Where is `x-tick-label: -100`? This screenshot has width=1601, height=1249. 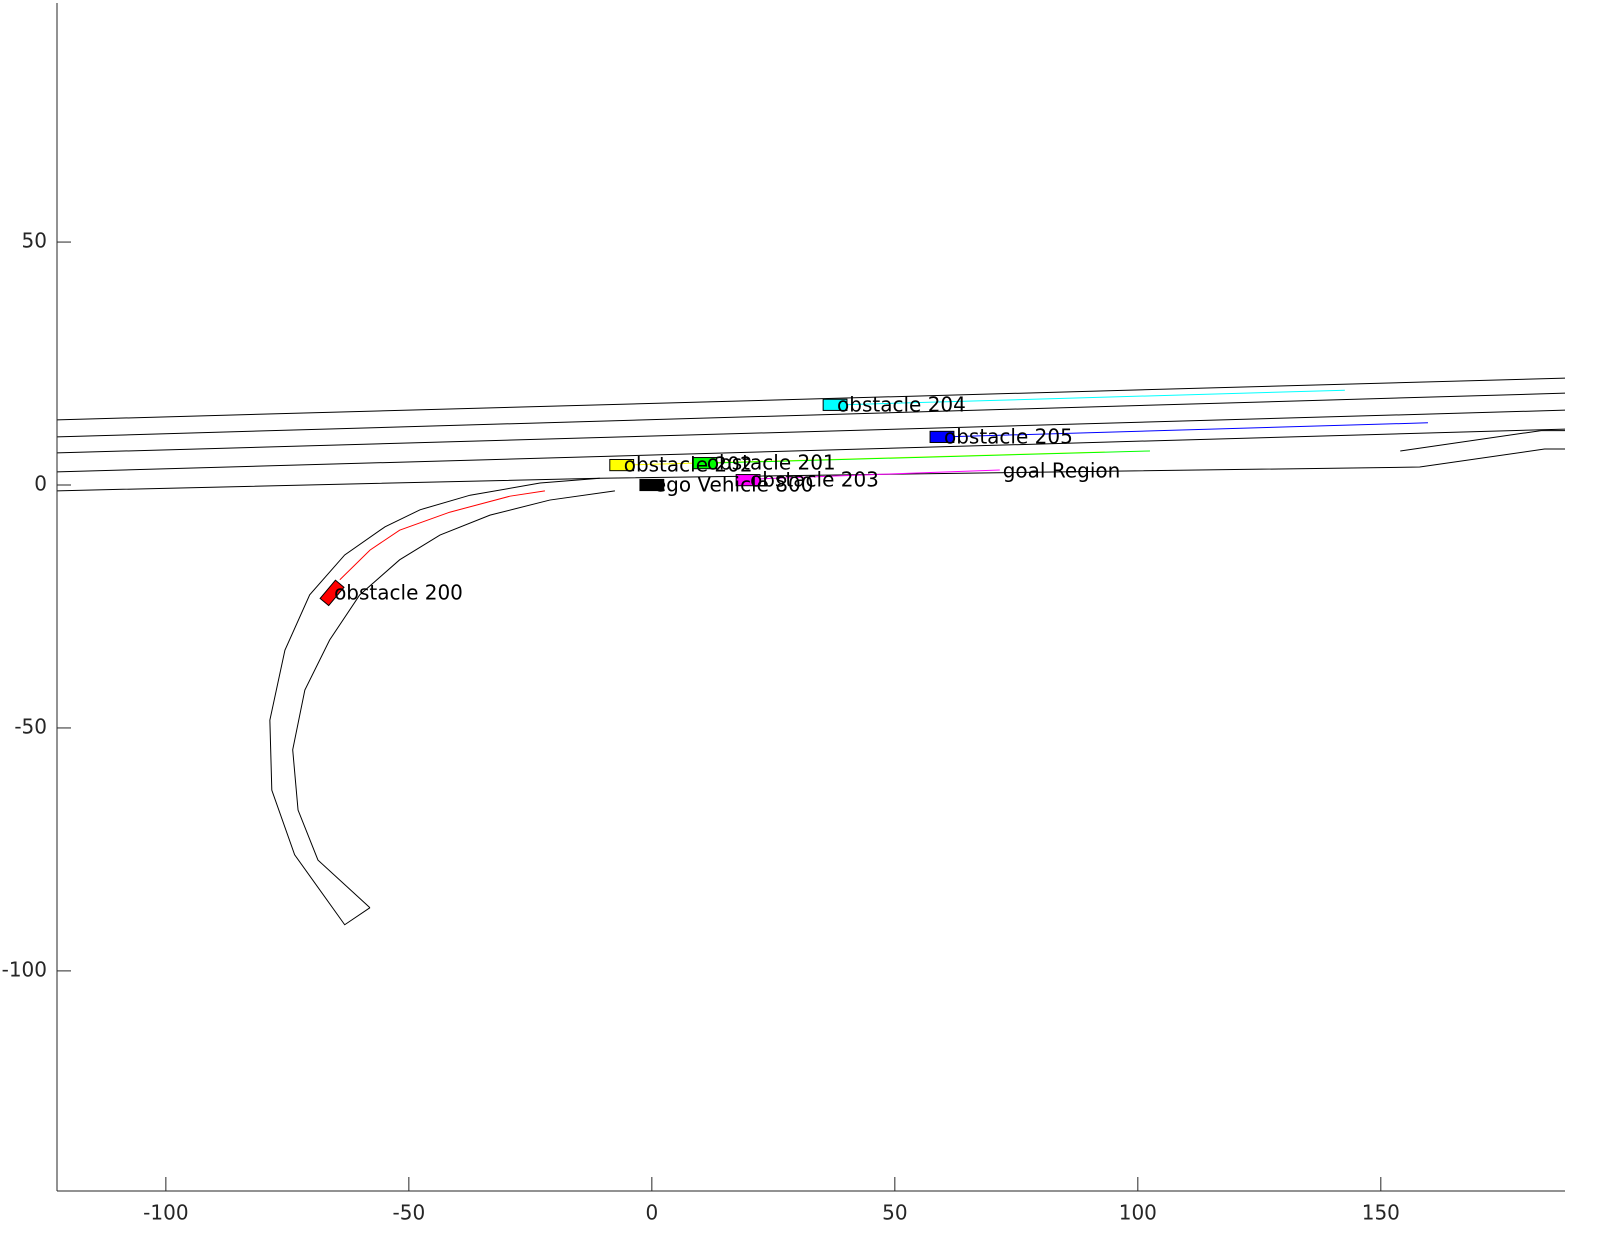
x-tick-label: -100 is located at coordinates (165, 1213).